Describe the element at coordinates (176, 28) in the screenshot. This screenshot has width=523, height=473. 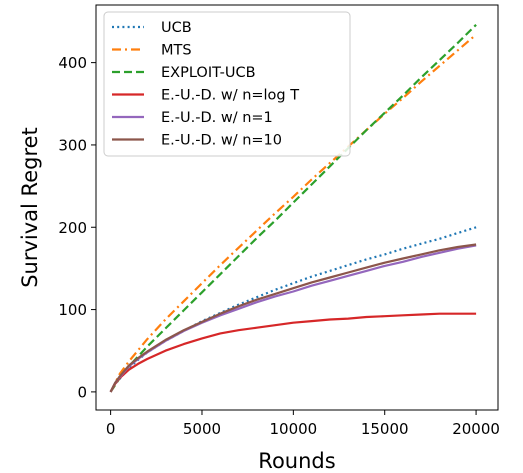
I see `legend-entry-label: UCB` at that location.